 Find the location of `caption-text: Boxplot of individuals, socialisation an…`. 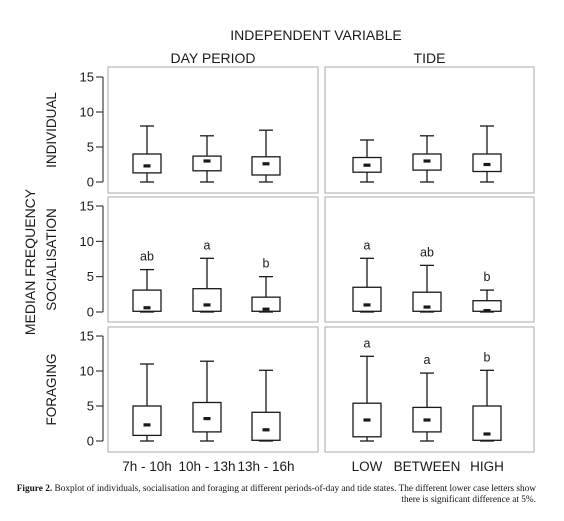

caption-text: Boxplot of individuals, socialisation an… is located at coordinates (294, 494).